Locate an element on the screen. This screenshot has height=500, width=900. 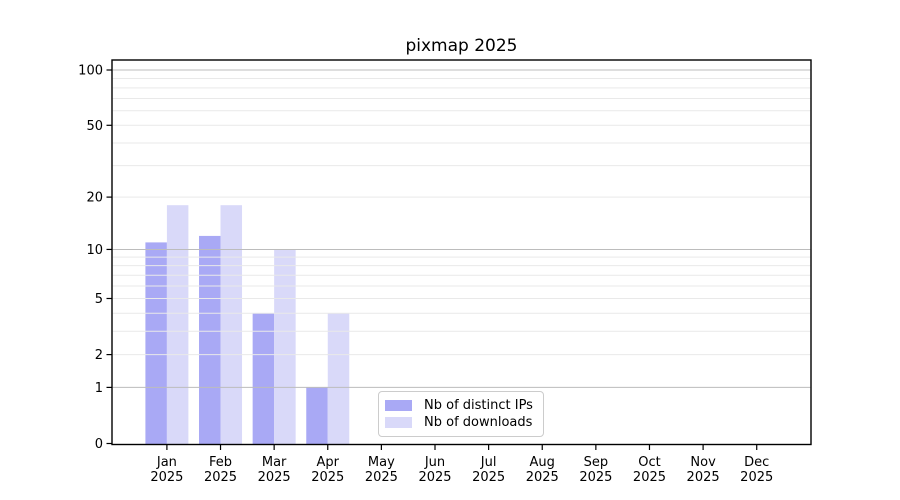
x-tick-label: Aug 2025 is located at coordinates (542, 470).